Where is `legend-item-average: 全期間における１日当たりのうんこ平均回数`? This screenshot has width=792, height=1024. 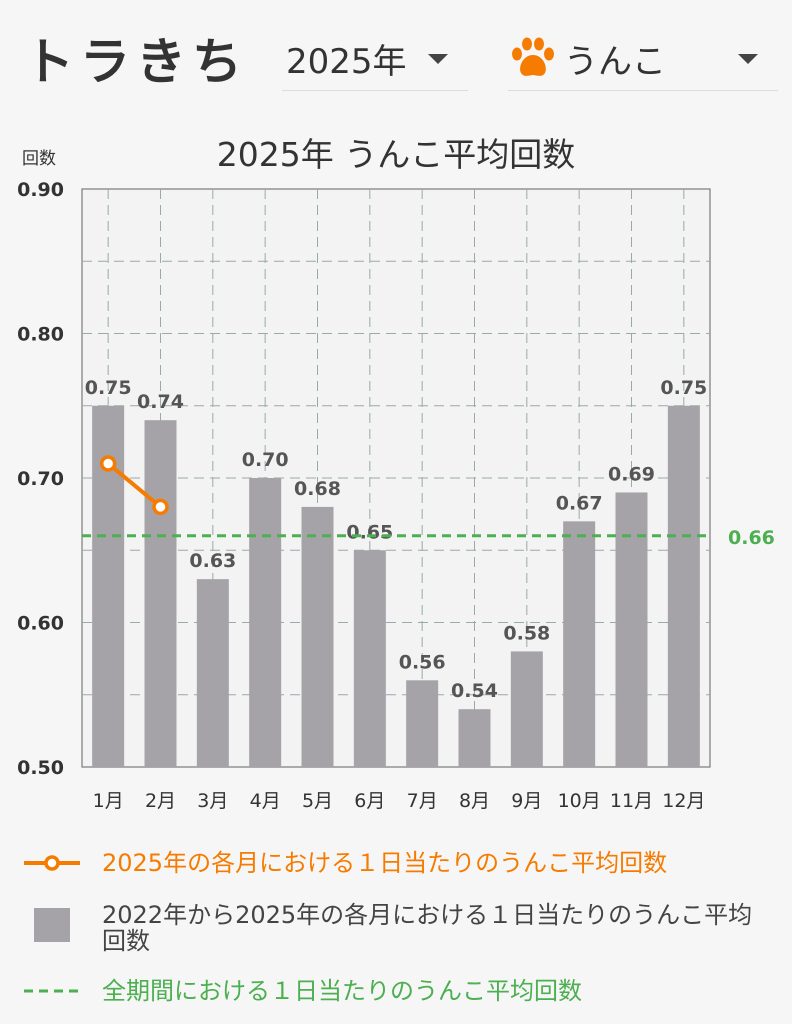 legend-item-average: 全期間における１日当たりのうんこ平均回数 is located at coordinates (302, 991).